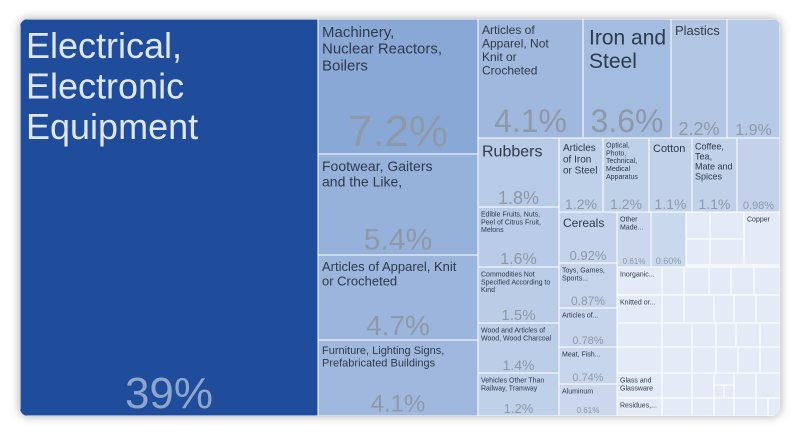 The height and width of the screenshot is (438, 800). Describe the element at coordinates (759, 219) in the screenshot. I see `treemap-tile-label: Copper` at that location.